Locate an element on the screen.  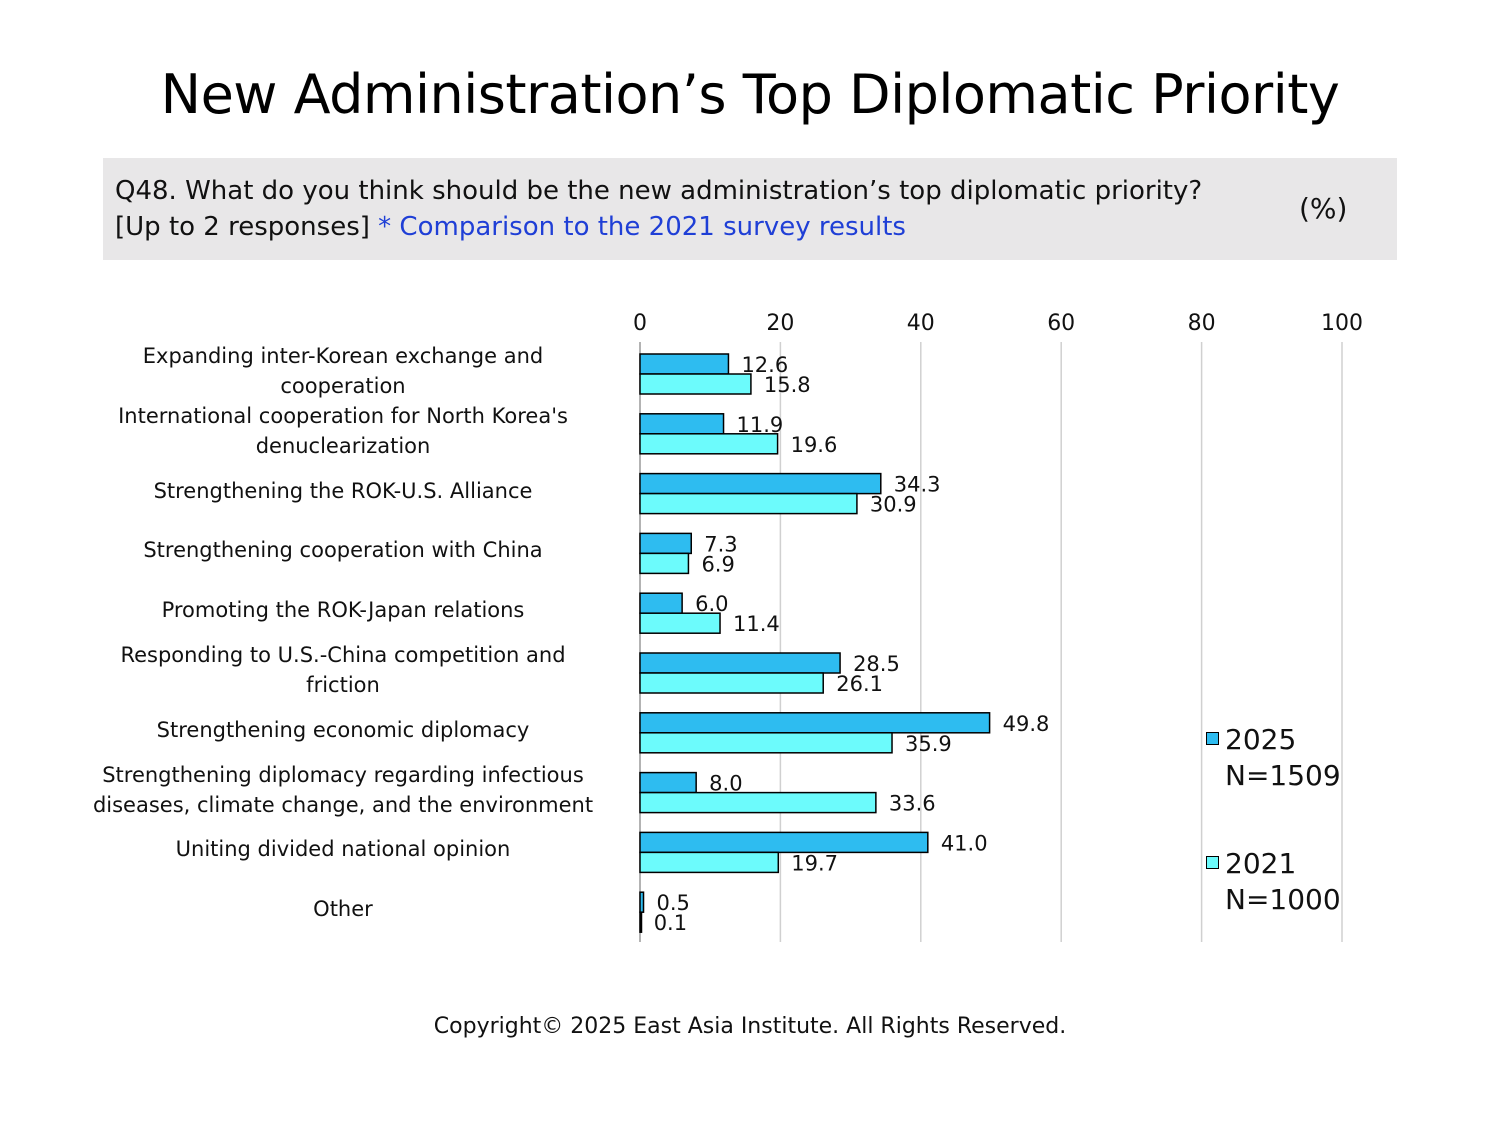
category-label: Strengthening economic diplomacy is located at coordinates (343, 729).